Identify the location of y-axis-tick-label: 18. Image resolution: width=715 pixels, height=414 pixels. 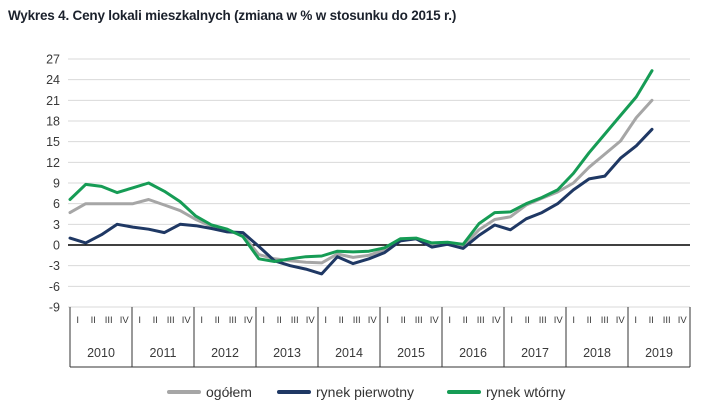
(53, 122).